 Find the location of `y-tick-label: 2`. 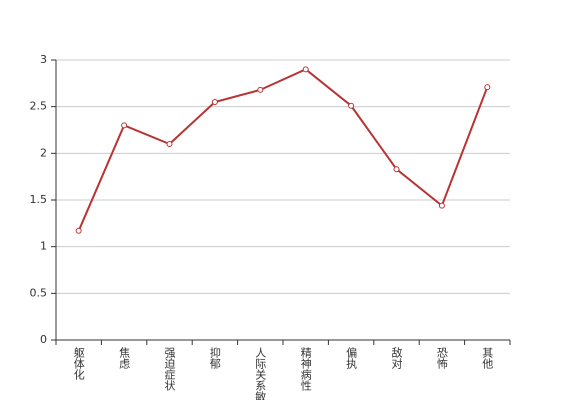

y-tick-label: 2 is located at coordinates (43, 152).